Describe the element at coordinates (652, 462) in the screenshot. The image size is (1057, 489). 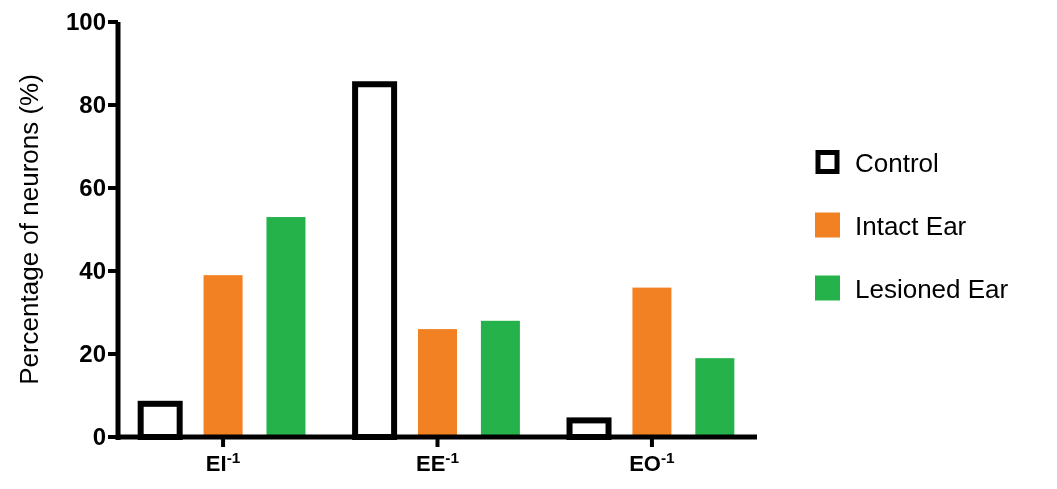
I see `x-tick-label: EO$^{-1}$` at that location.